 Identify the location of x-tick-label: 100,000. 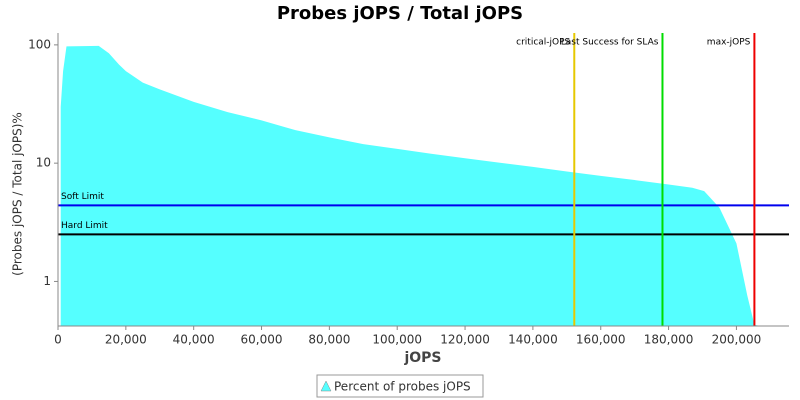
(397, 340).